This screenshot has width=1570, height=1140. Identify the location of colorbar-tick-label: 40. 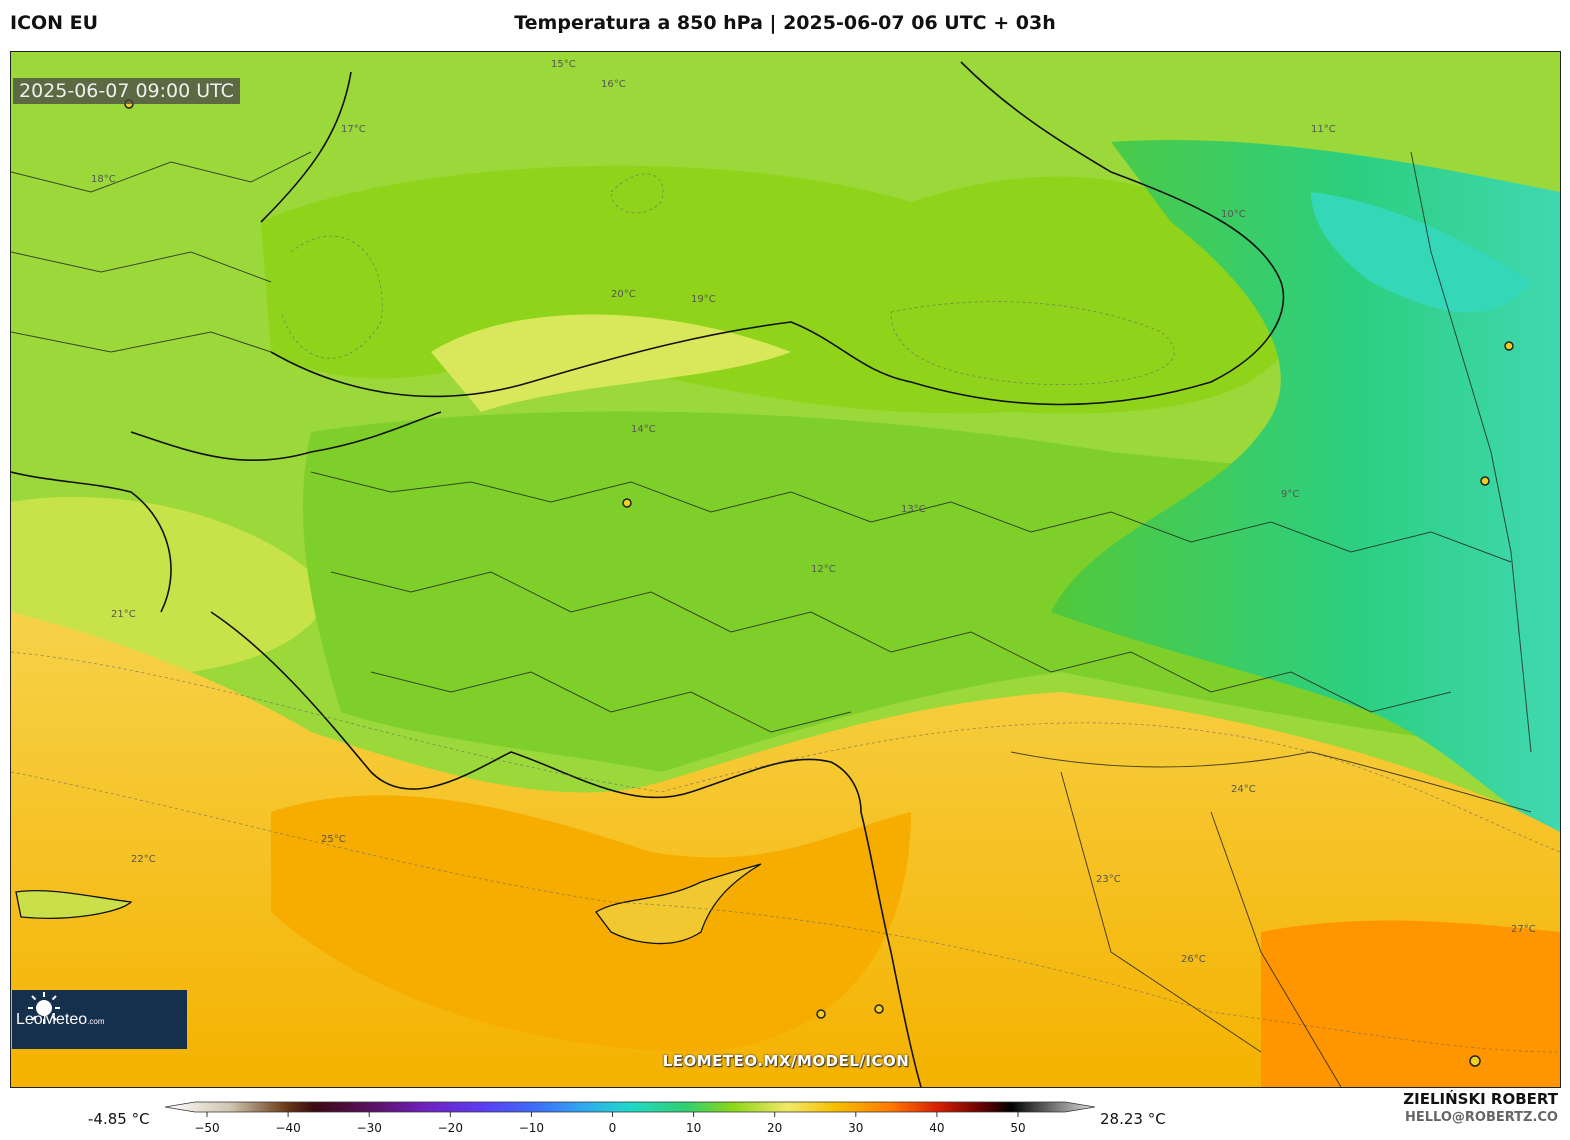
(936, 1128).